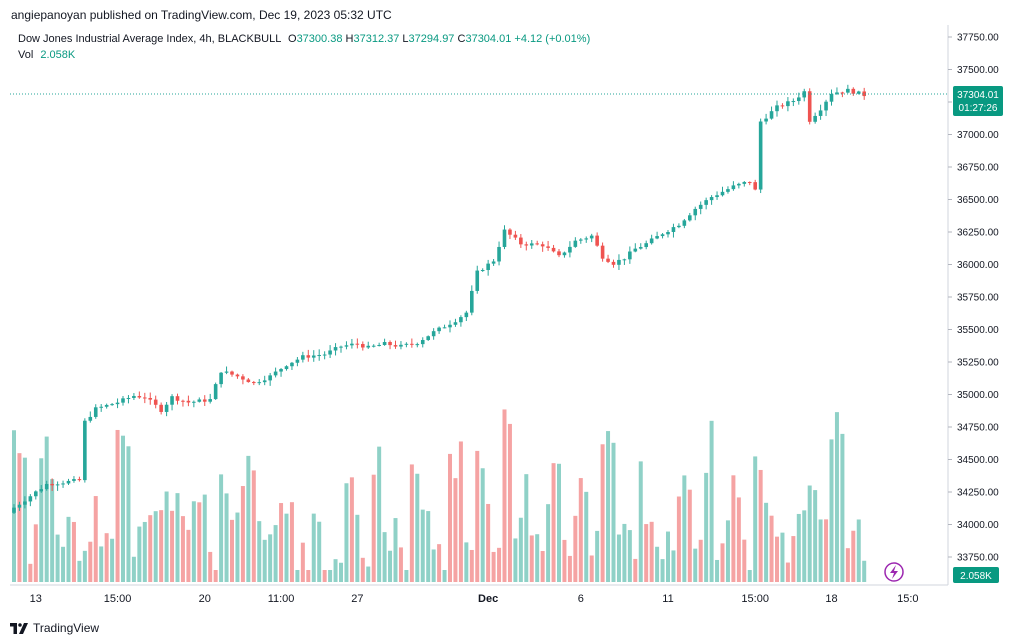 The height and width of the screenshot is (643, 1024). What do you see at coordinates (978, 200) in the screenshot?
I see `price-tick-label: 36500.00` at bounding box center [978, 200].